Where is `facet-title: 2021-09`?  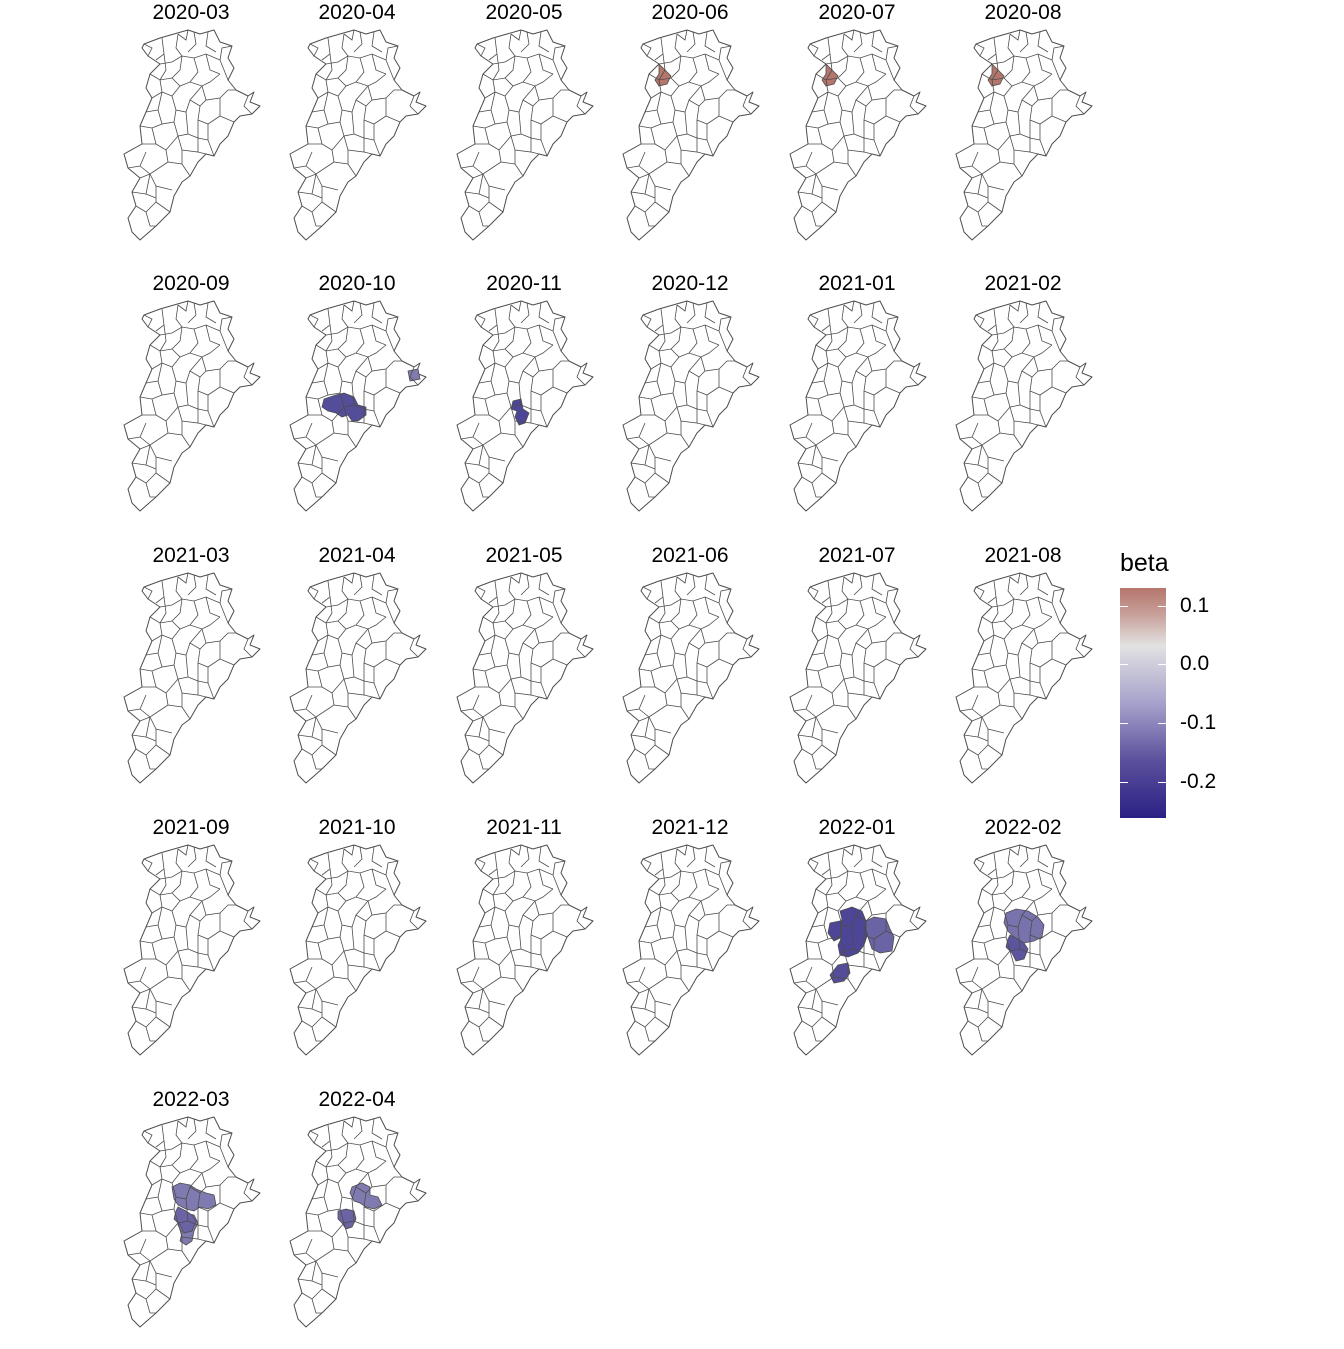
facet-title: 2021-09 is located at coordinates (191, 827).